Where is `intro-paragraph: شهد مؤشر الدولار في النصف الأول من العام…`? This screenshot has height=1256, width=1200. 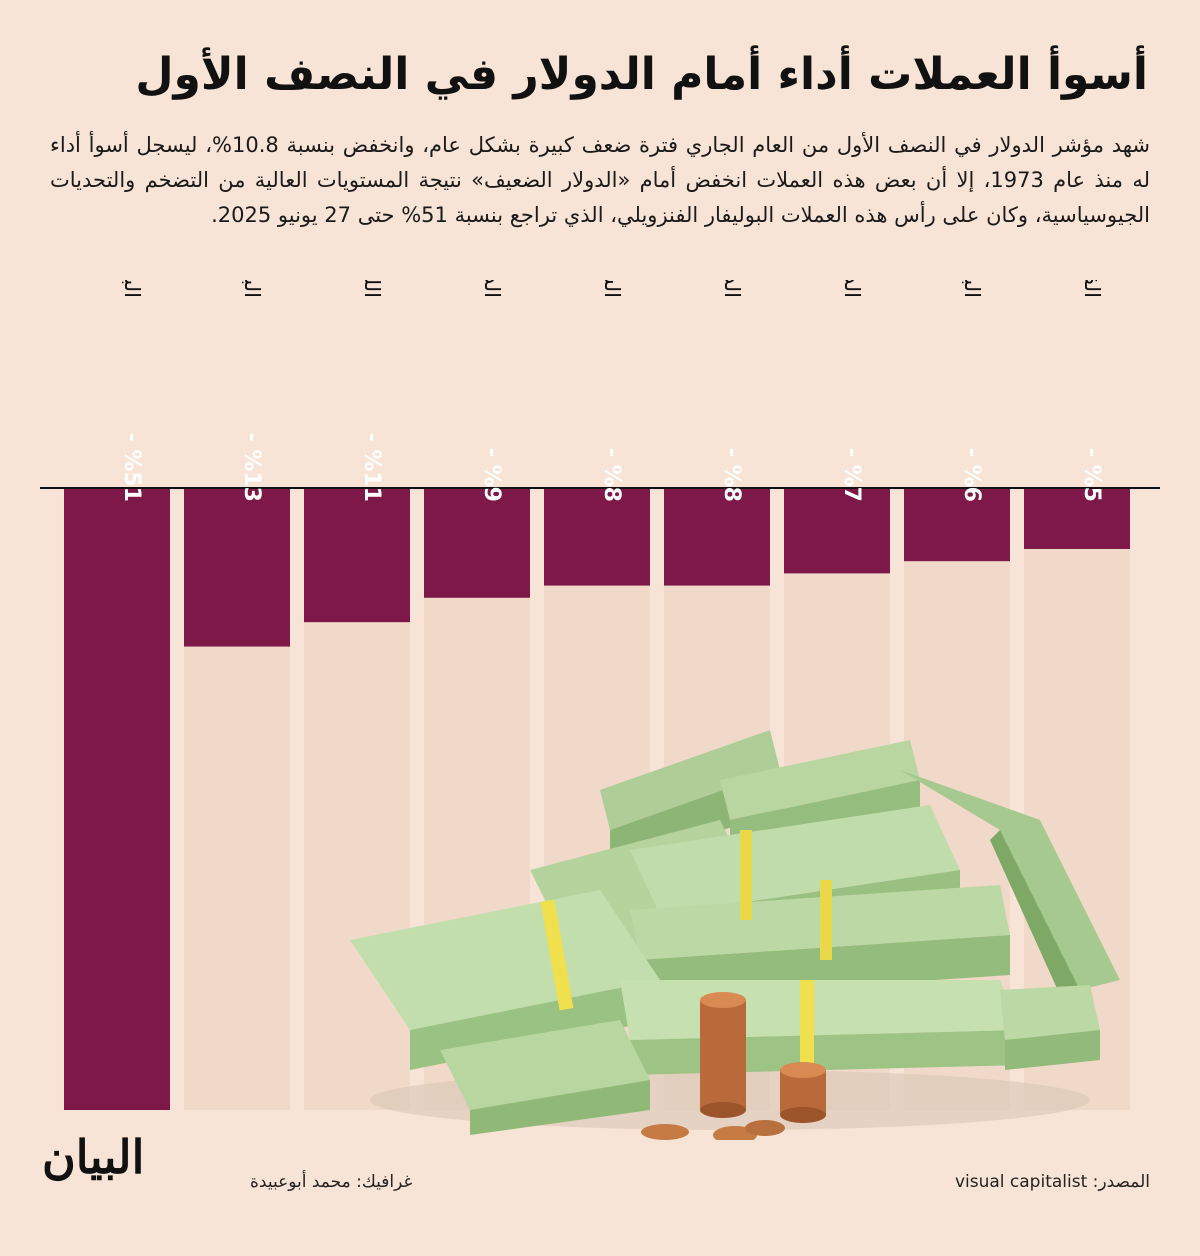 intro-paragraph: شهد مؤشر الدولار في النصف الأول من العام… is located at coordinates (600, 180).